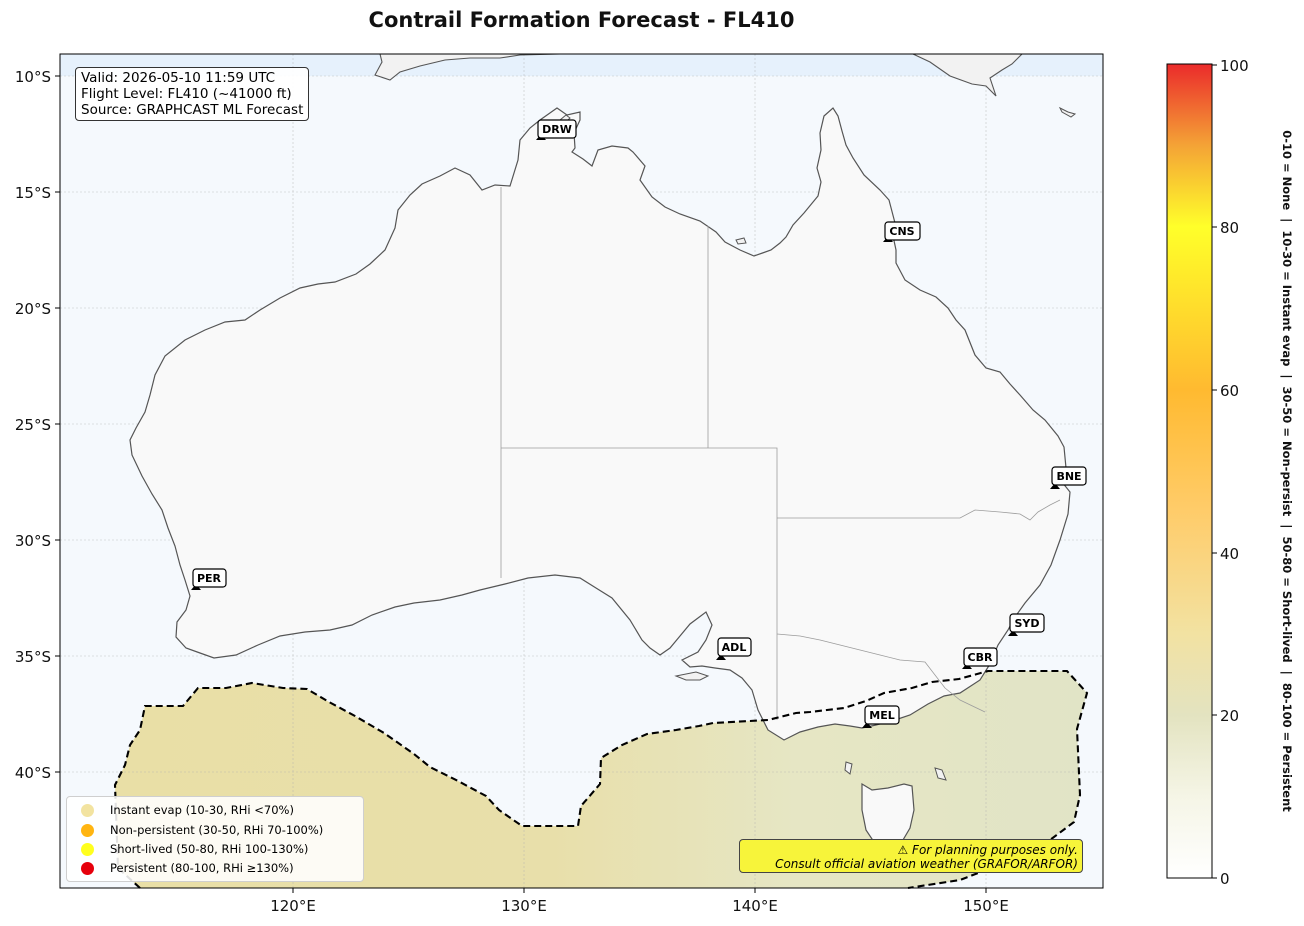  Describe the element at coordinates (178, 78) in the screenshot. I see `valid-time: Valid: 2026-05-10 11:59 UTC` at that location.